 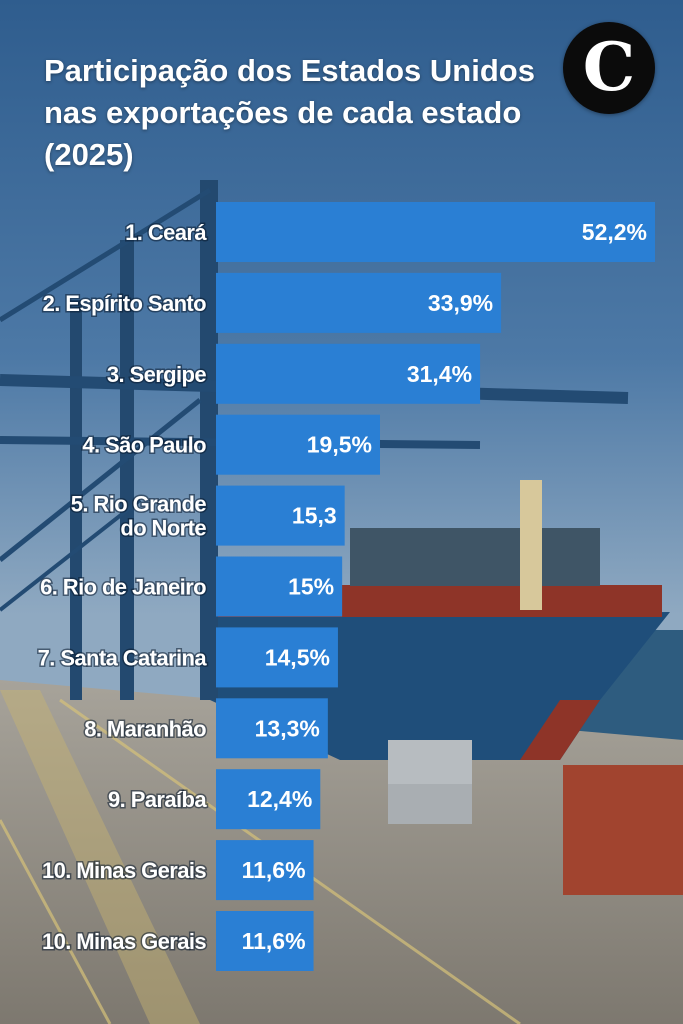 What do you see at coordinates (289, 70) in the screenshot?
I see `title-line: Participação dos Estados Unidos` at bounding box center [289, 70].